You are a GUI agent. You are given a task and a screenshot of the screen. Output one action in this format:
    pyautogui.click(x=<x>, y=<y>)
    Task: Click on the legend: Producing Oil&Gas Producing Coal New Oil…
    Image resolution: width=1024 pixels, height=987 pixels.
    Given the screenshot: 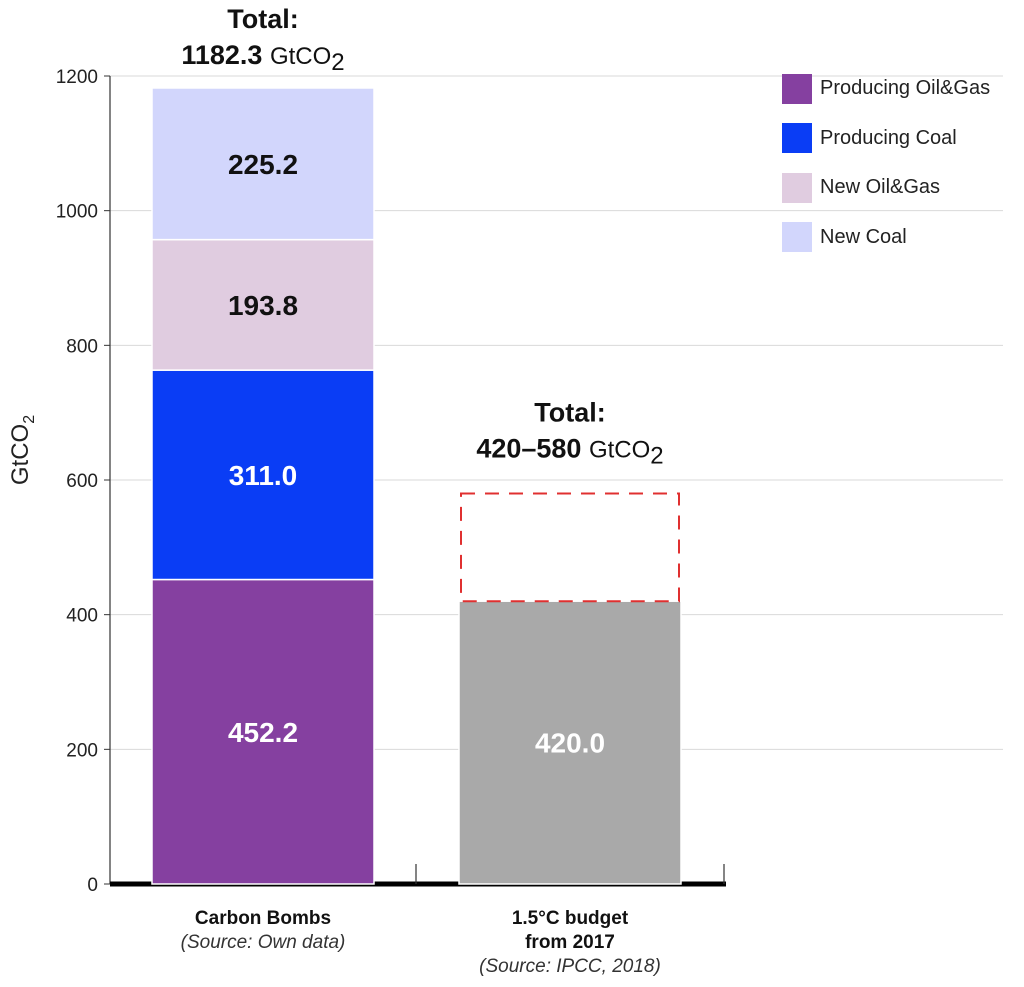 What is the action you would take?
    pyautogui.click(x=886, y=163)
    